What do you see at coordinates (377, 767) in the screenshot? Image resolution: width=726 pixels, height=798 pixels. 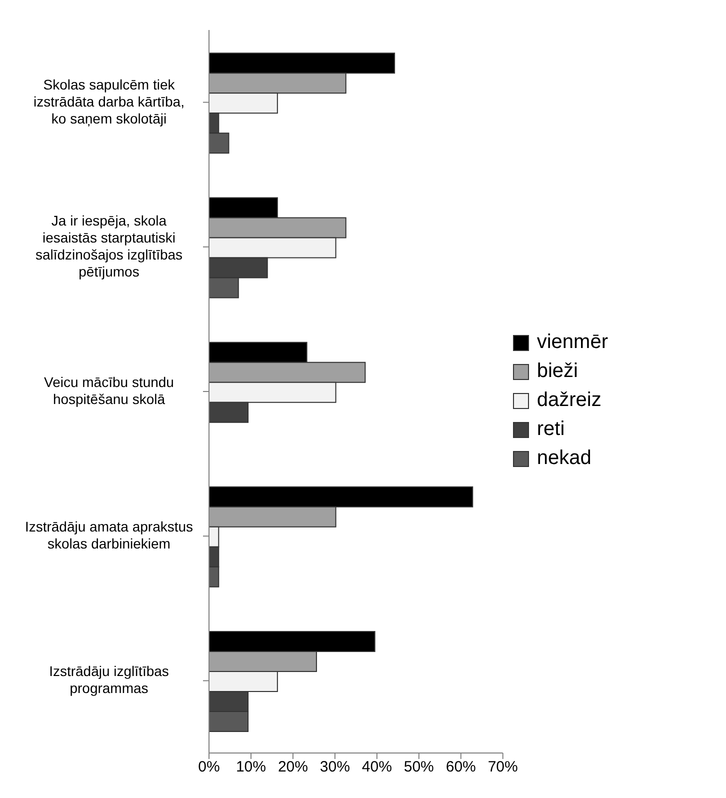 I see `x-tick-label: 40%` at bounding box center [377, 767].